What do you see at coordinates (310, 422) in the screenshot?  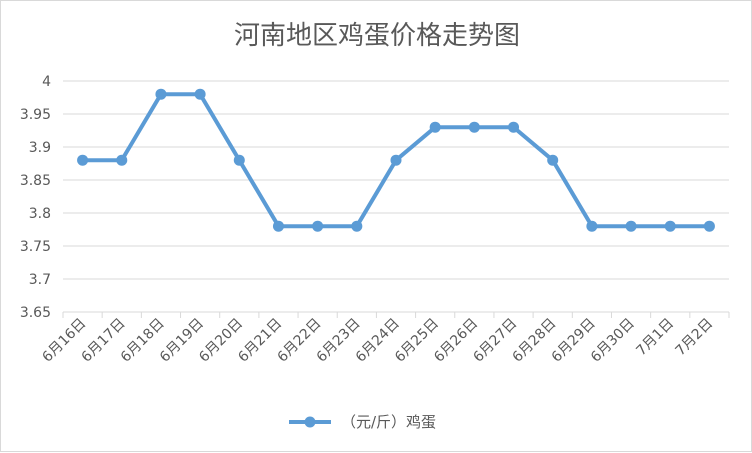 I see `legend-marker` at bounding box center [310, 422].